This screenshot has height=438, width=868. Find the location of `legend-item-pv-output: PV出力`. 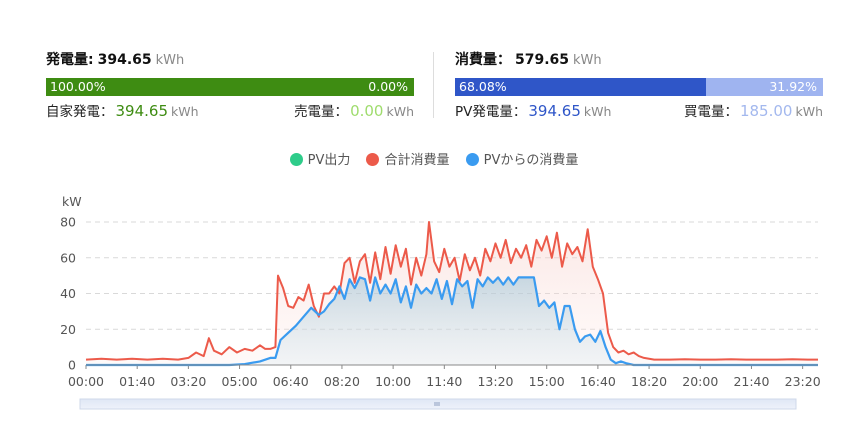

legend-item-pv-output: PV出力 is located at coordinates (320, 158).